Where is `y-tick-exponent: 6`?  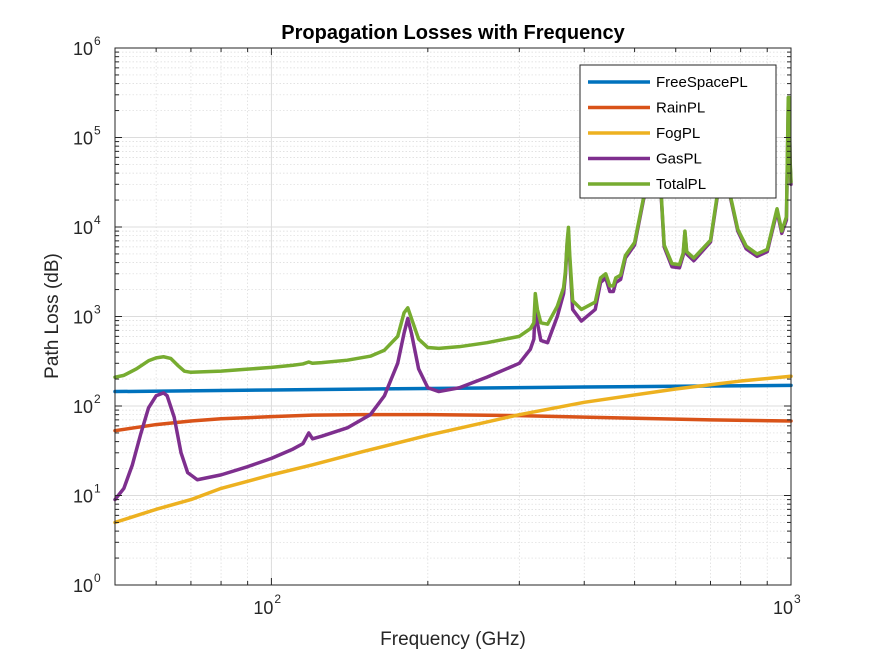 y-tick-exponent: 6 is located at coordinates (97, 41).